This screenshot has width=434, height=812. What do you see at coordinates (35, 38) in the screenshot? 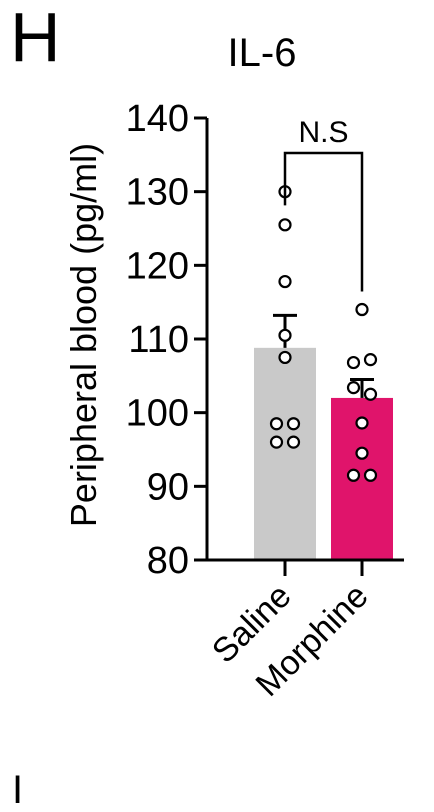
I see `panel-letter: H` at bounding box center [35, 38].